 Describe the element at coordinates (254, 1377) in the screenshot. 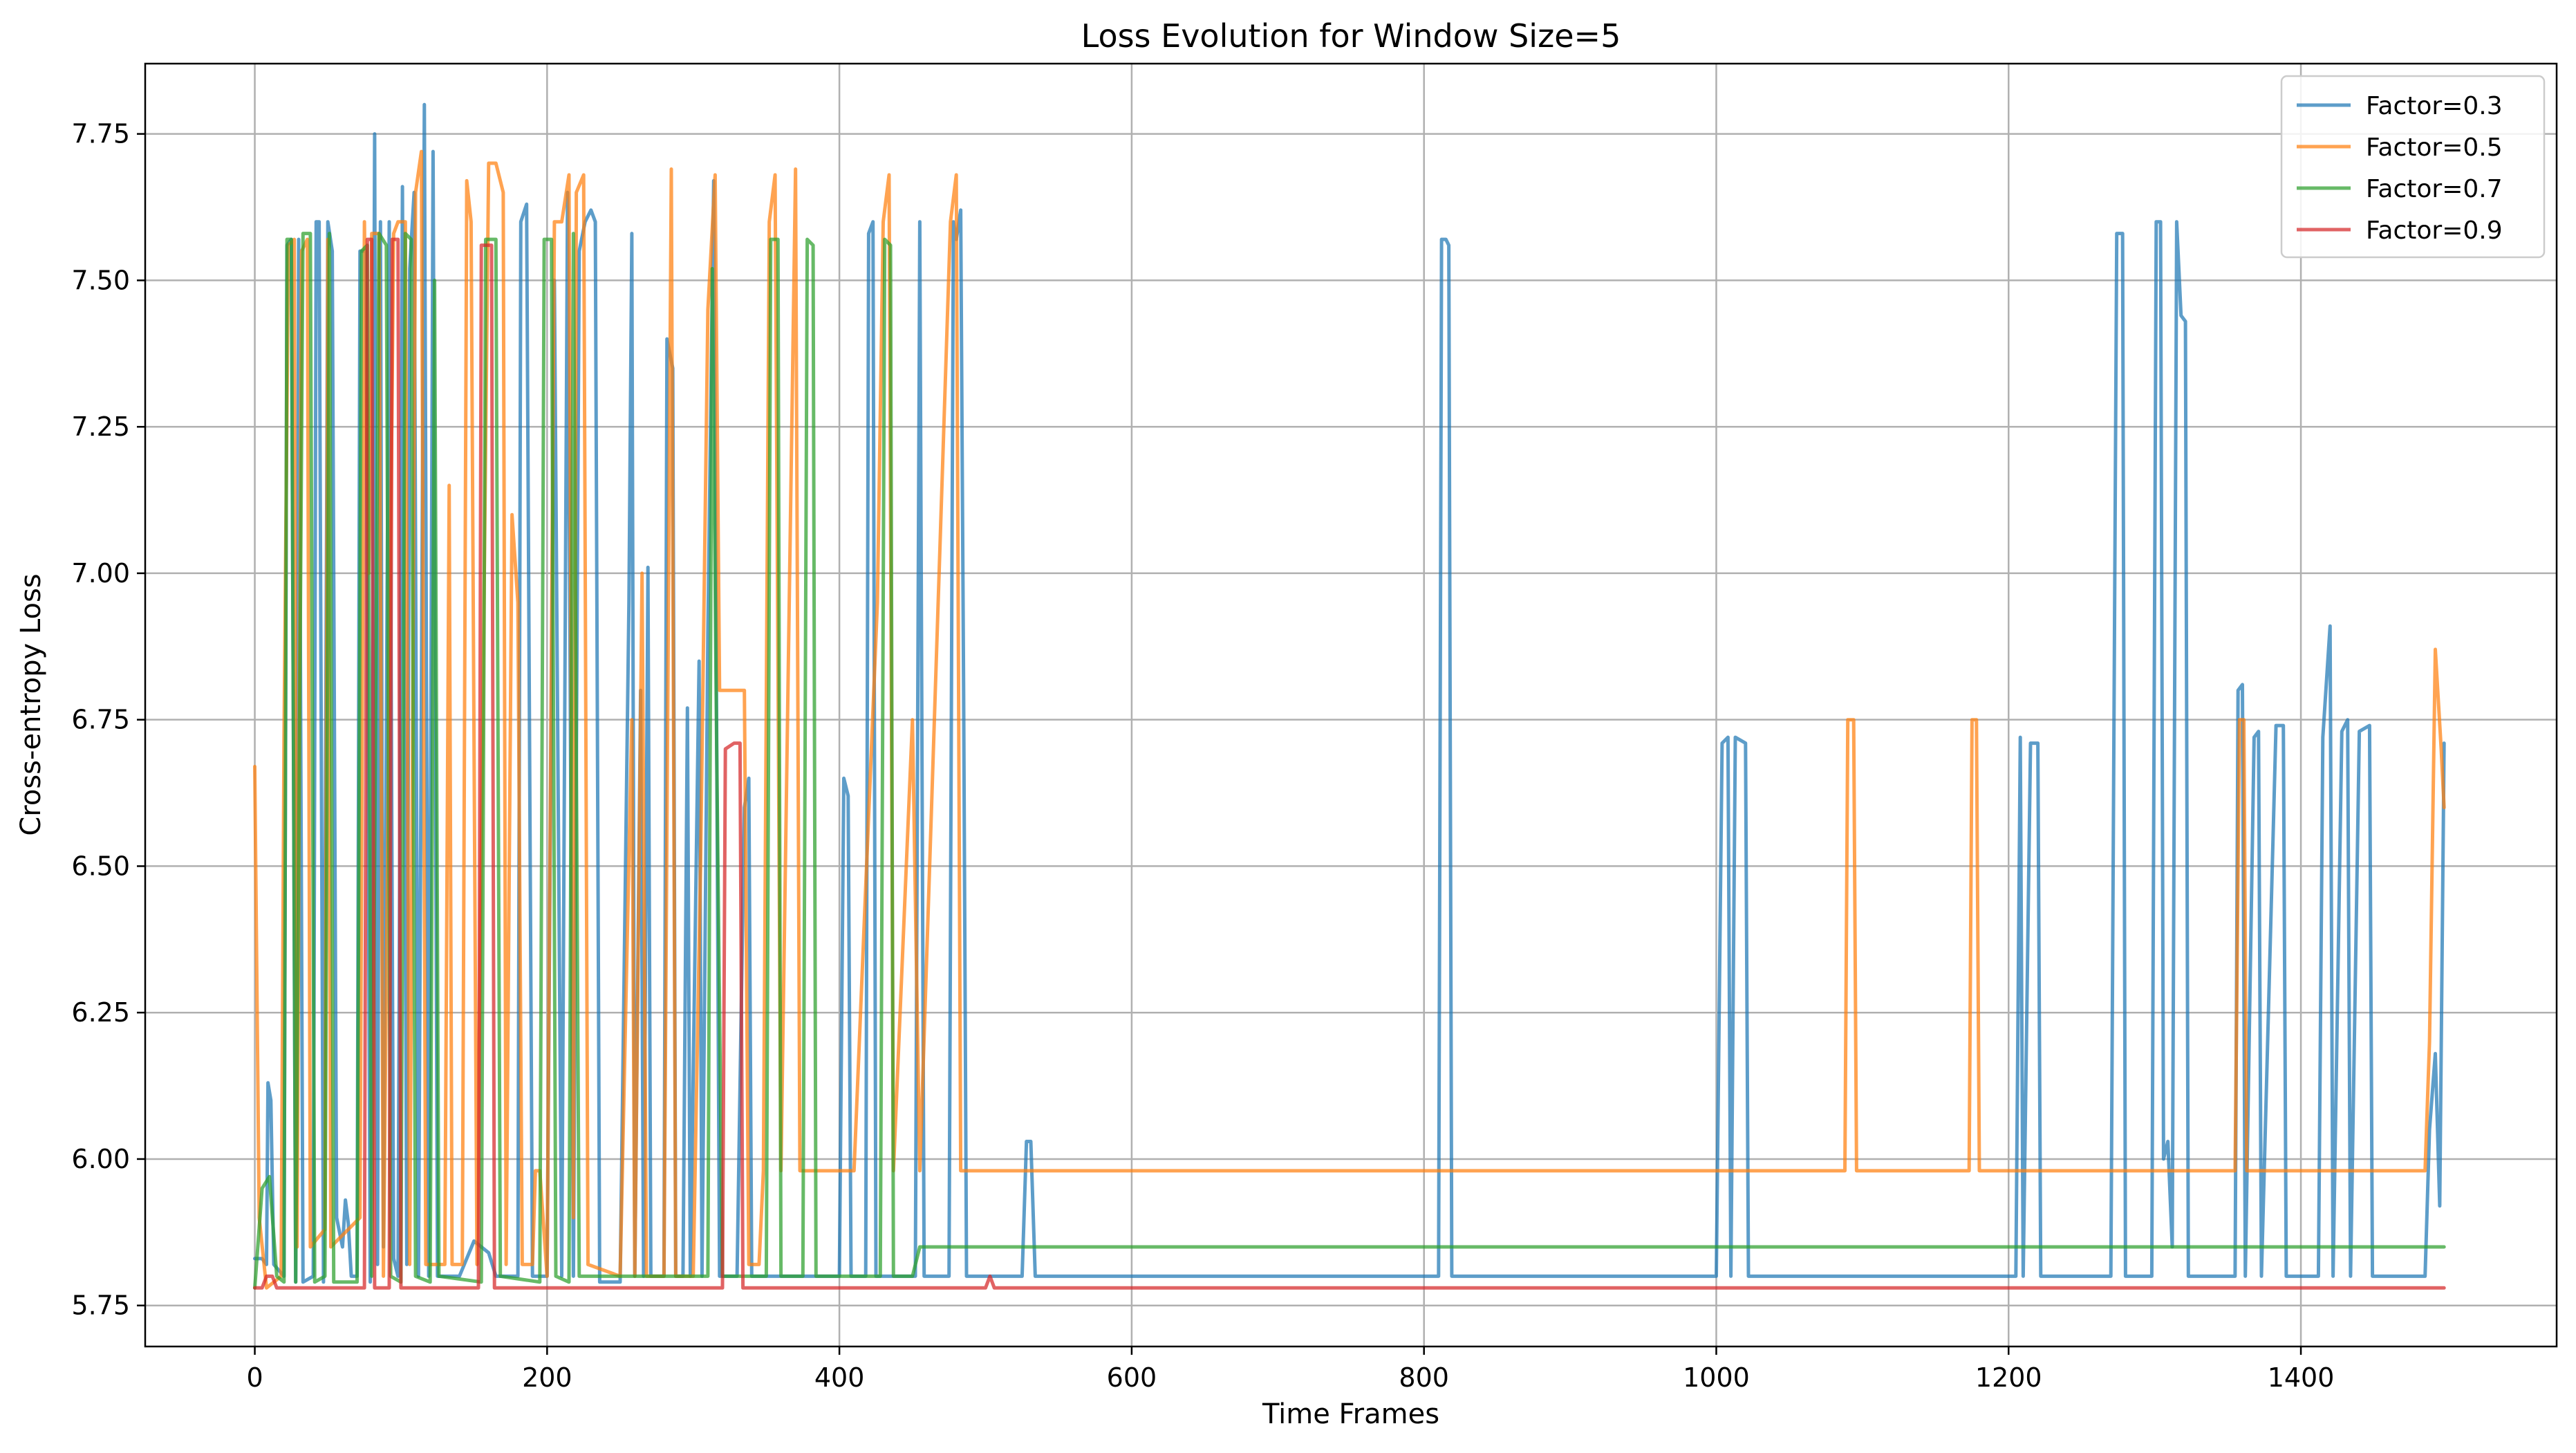

I see `x-tick-label: 0` at that location.